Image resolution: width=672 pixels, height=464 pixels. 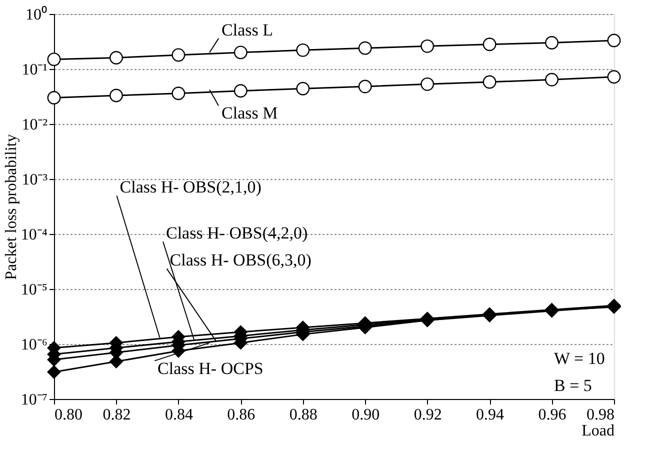 I want to click on annotation: Class L, so click(x=248, y=30).